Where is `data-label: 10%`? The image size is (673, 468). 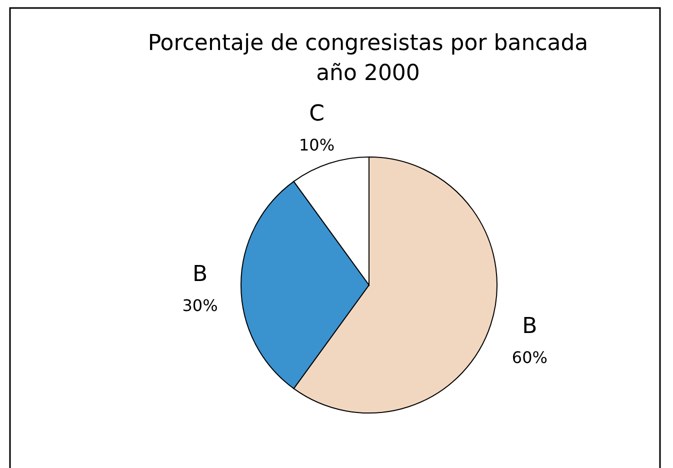 data-label: 10% is located at coordinates (317, 144).